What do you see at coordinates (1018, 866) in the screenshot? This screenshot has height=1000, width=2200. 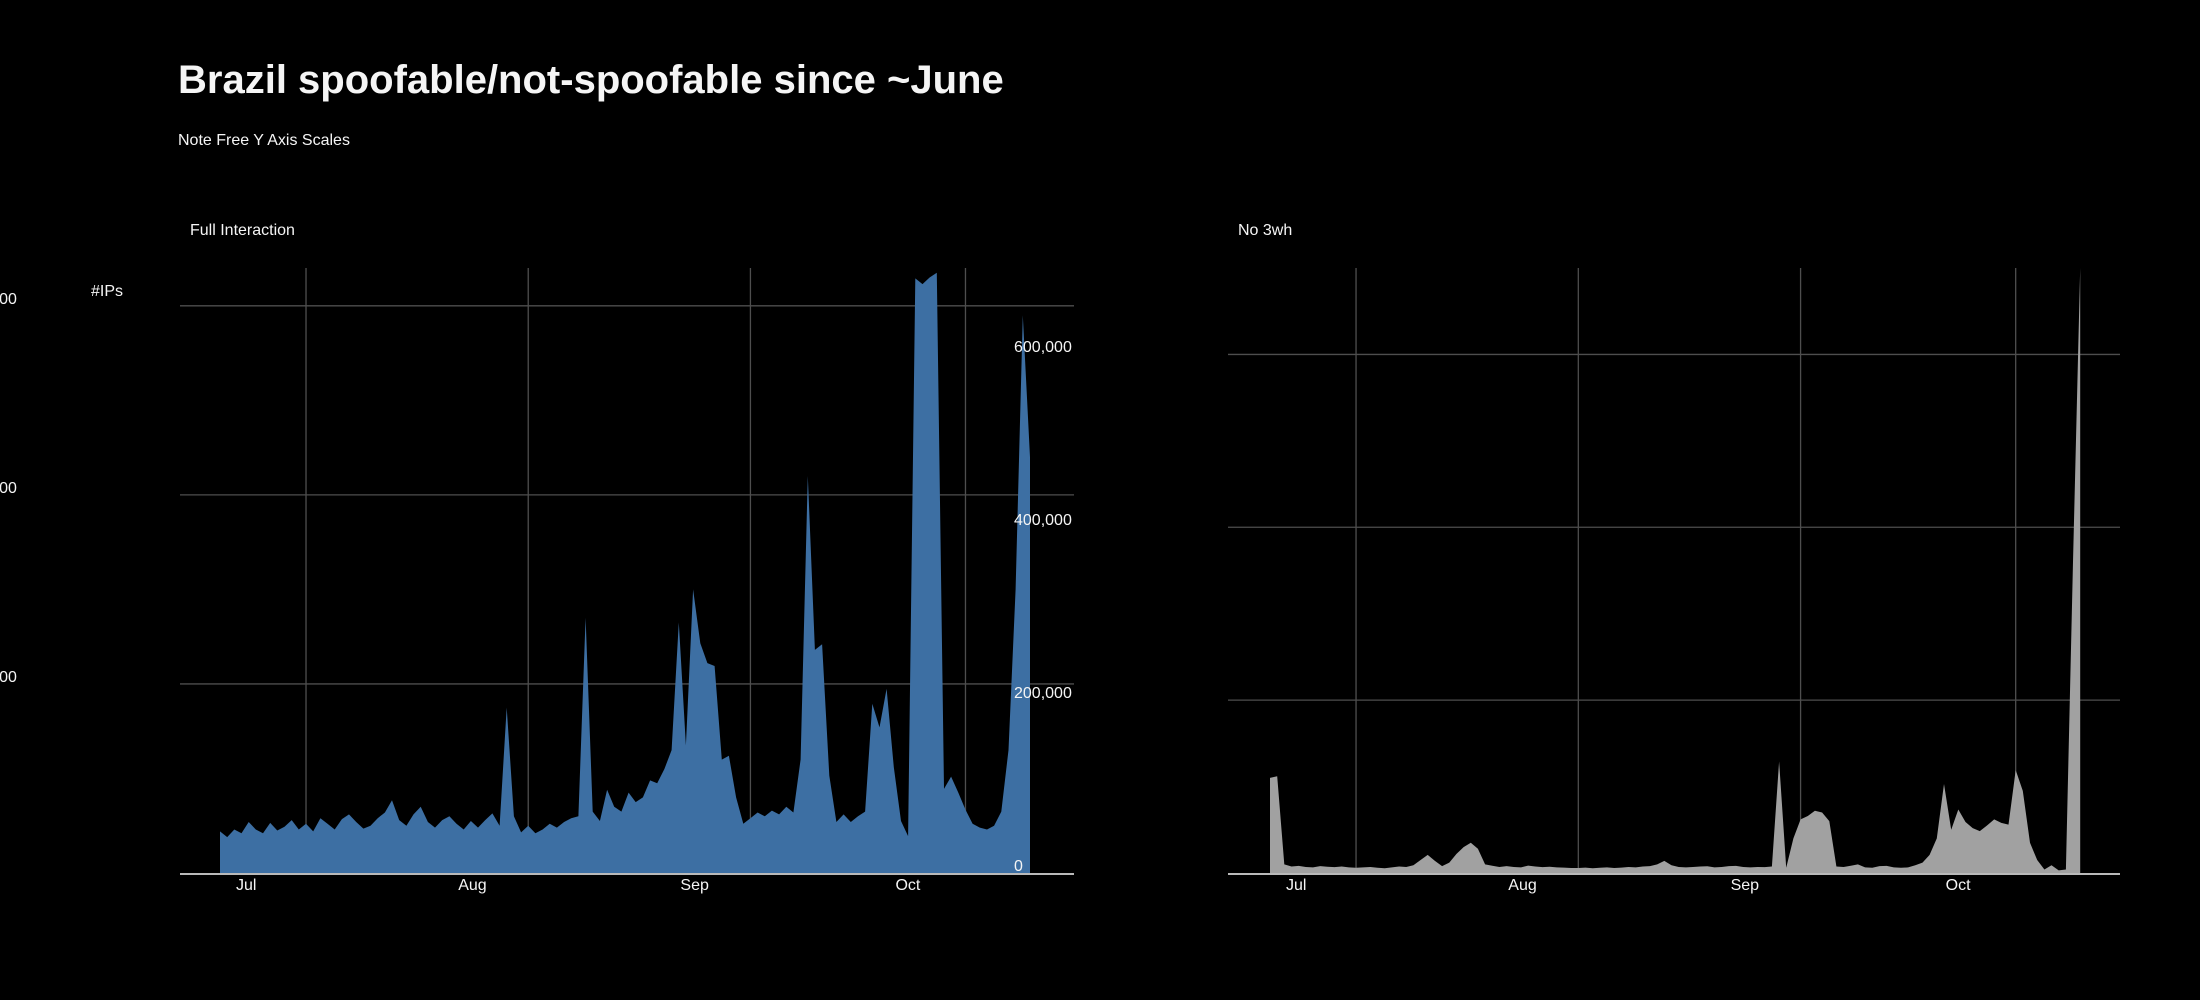 I see `y-tick-label: 0` at bounding box center [1018, 866].